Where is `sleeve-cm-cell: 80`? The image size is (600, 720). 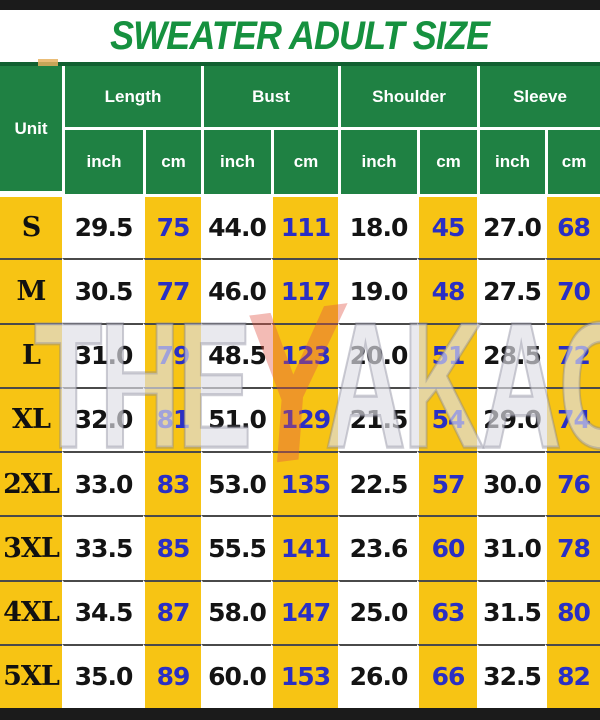 sleeve-cm-cell: 80 is located at coordinates (572, 611).